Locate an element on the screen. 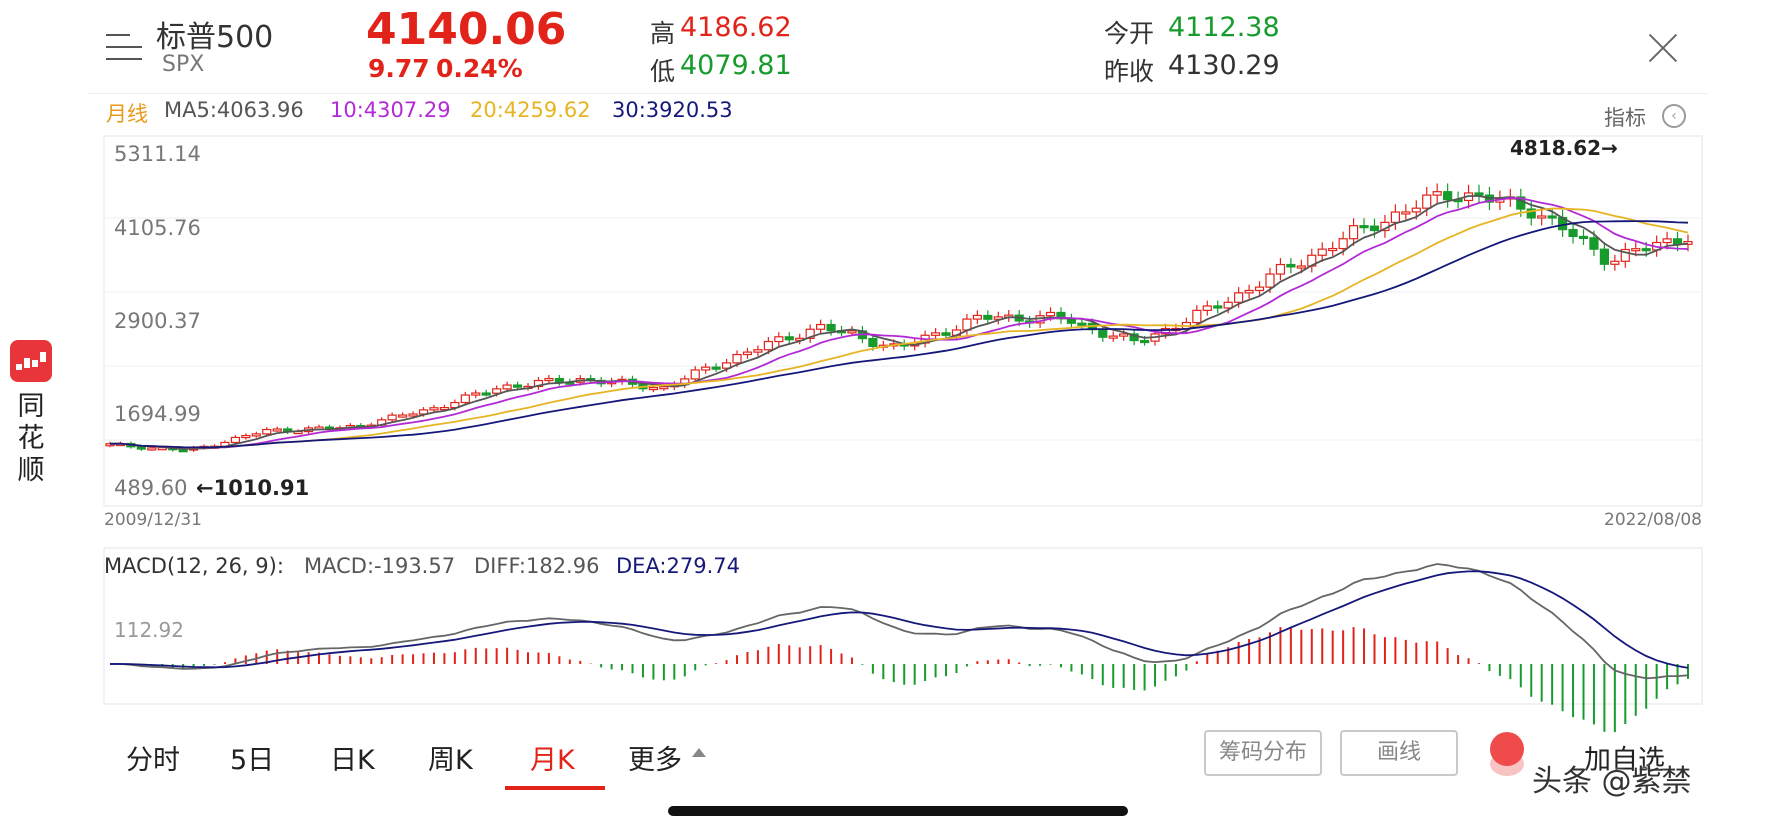  stock-name: 标普500 is located at coordinates (215, 37).